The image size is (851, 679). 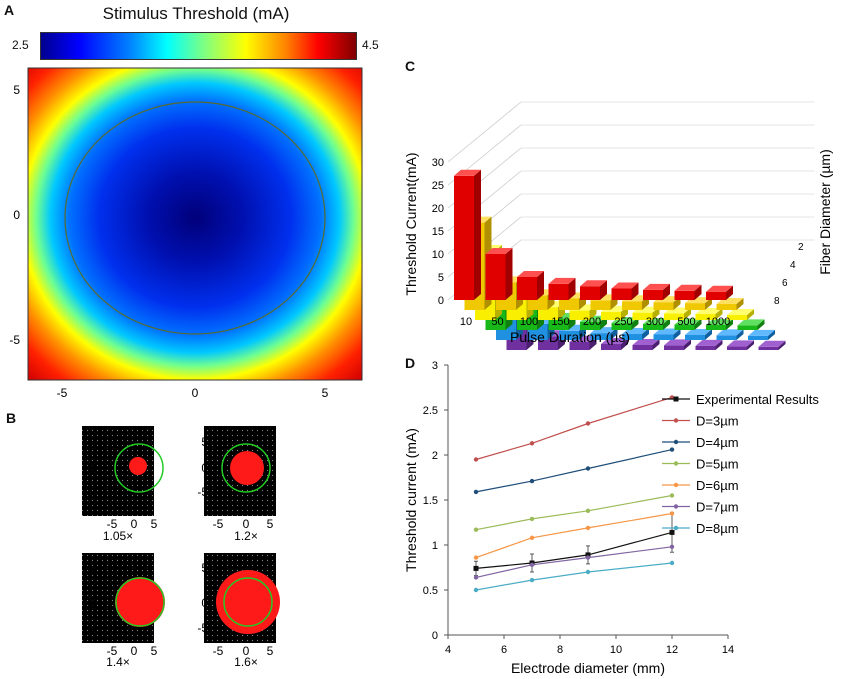 What do you see at coordinates (717, 507) in the screenshot?
I see `d-legend-label: D=7µm` at bounding box center [717, 507].